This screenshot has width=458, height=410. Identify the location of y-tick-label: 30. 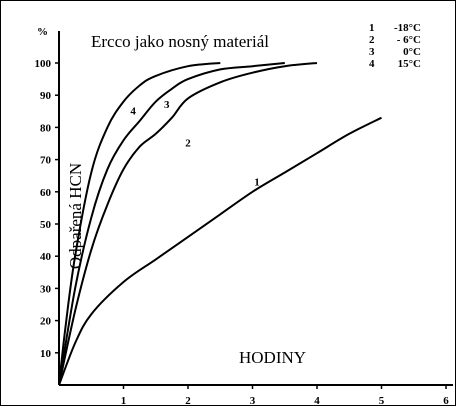
(46, 289).